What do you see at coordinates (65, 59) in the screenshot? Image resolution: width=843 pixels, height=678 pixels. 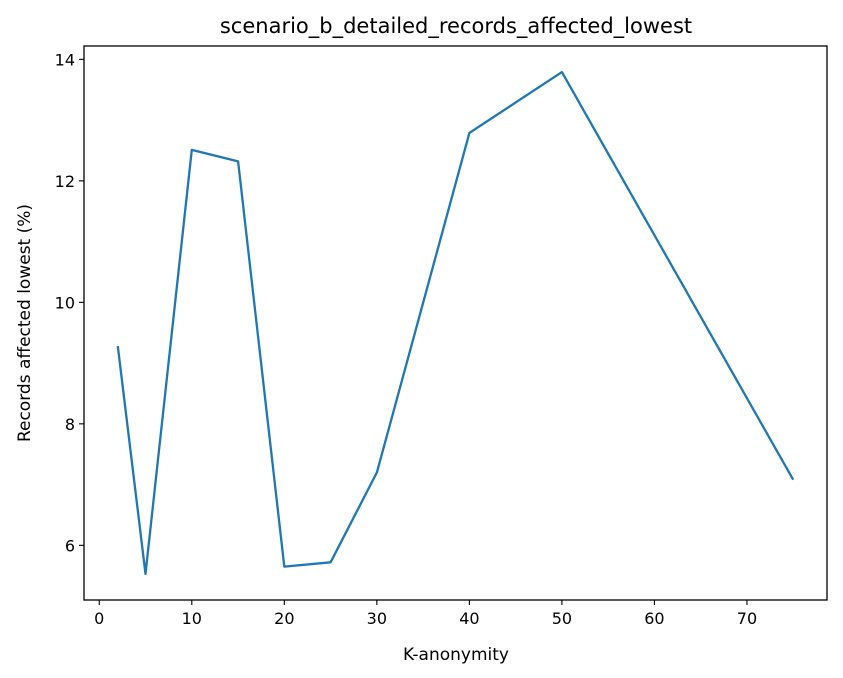 I see `y-tick-label: 14` at bounding box center [65, 59].